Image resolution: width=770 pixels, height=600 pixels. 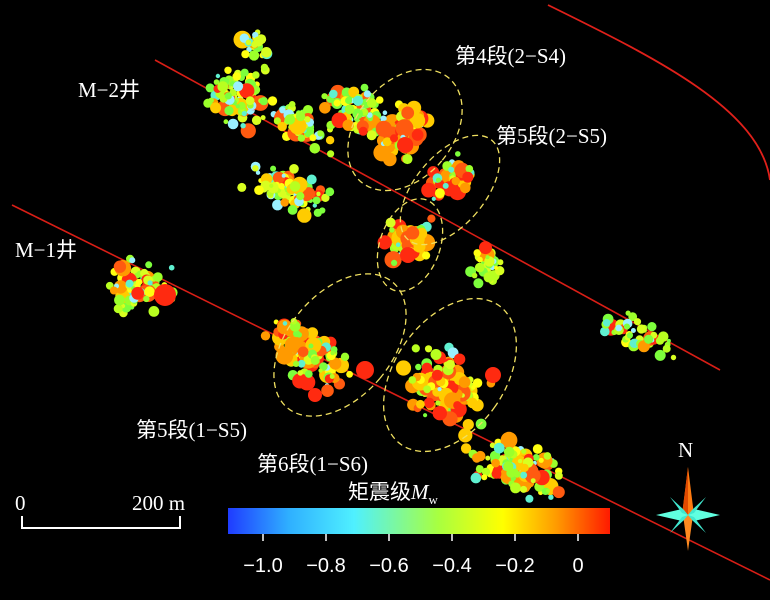 What do you see at coordinates (388, 566) in the screenshot?
I see `colorbar-tick-label: −0.6` at bounding box center [388, 566].